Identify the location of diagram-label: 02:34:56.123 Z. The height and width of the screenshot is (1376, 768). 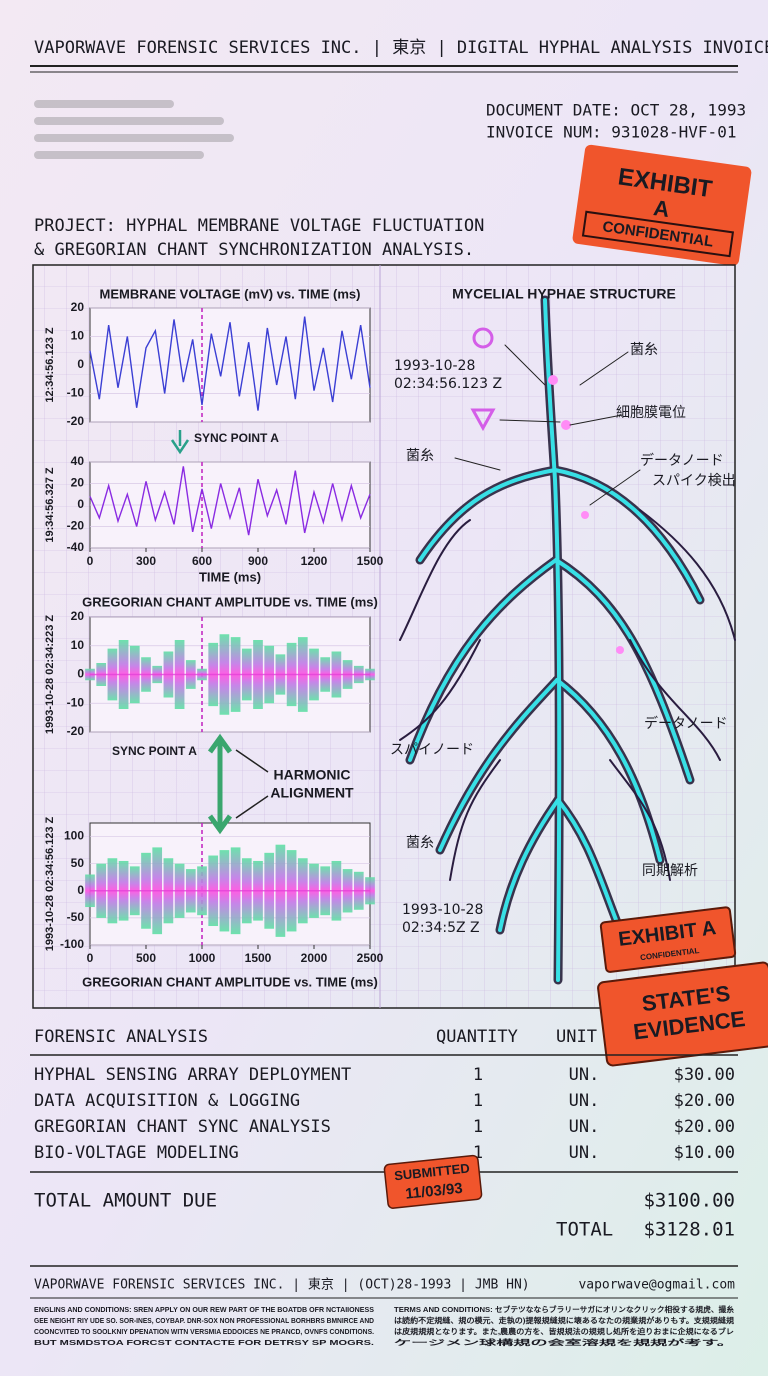
(448, 384).